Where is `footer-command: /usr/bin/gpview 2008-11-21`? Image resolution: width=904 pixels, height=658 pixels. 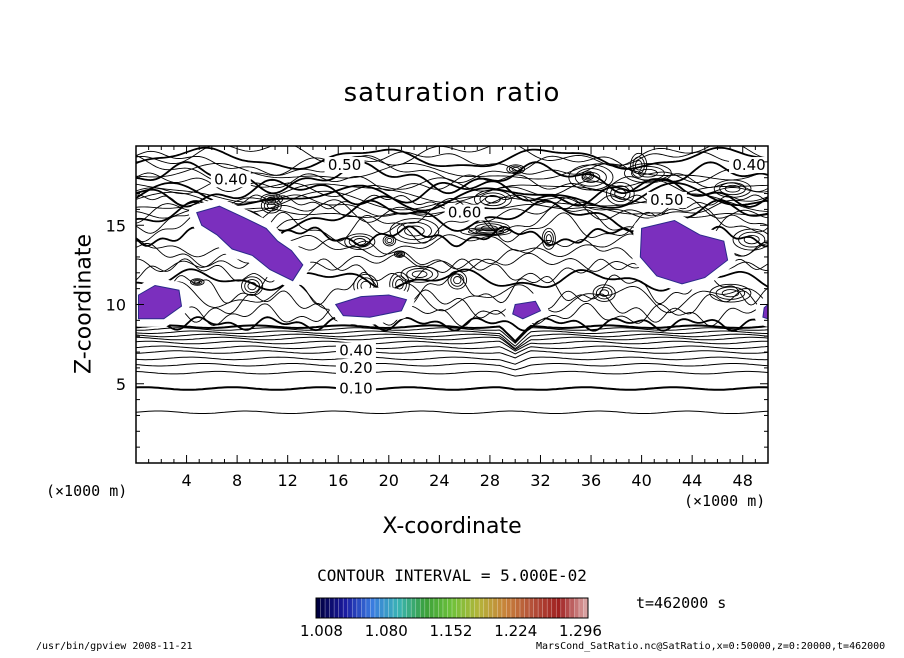 footer-command: /usr/bin/gpview 2008-11-21 is located at coordinates (114, 646).